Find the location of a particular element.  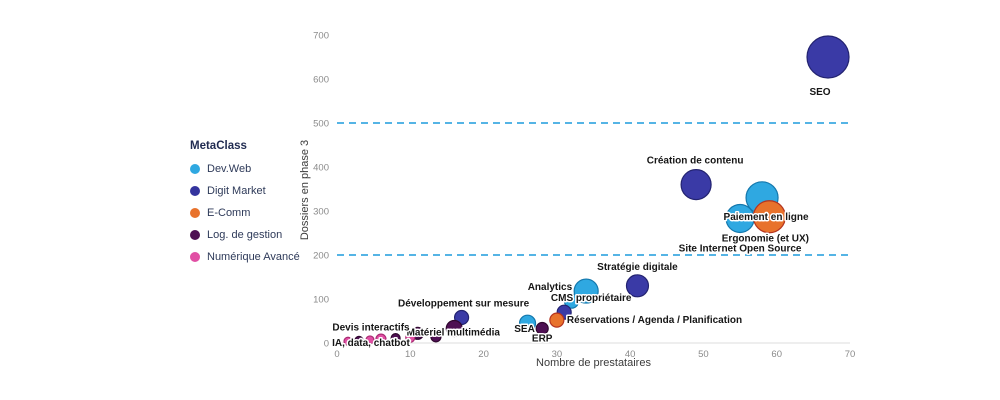

y-tick-100: 100 is located at coordinates (321, 300).